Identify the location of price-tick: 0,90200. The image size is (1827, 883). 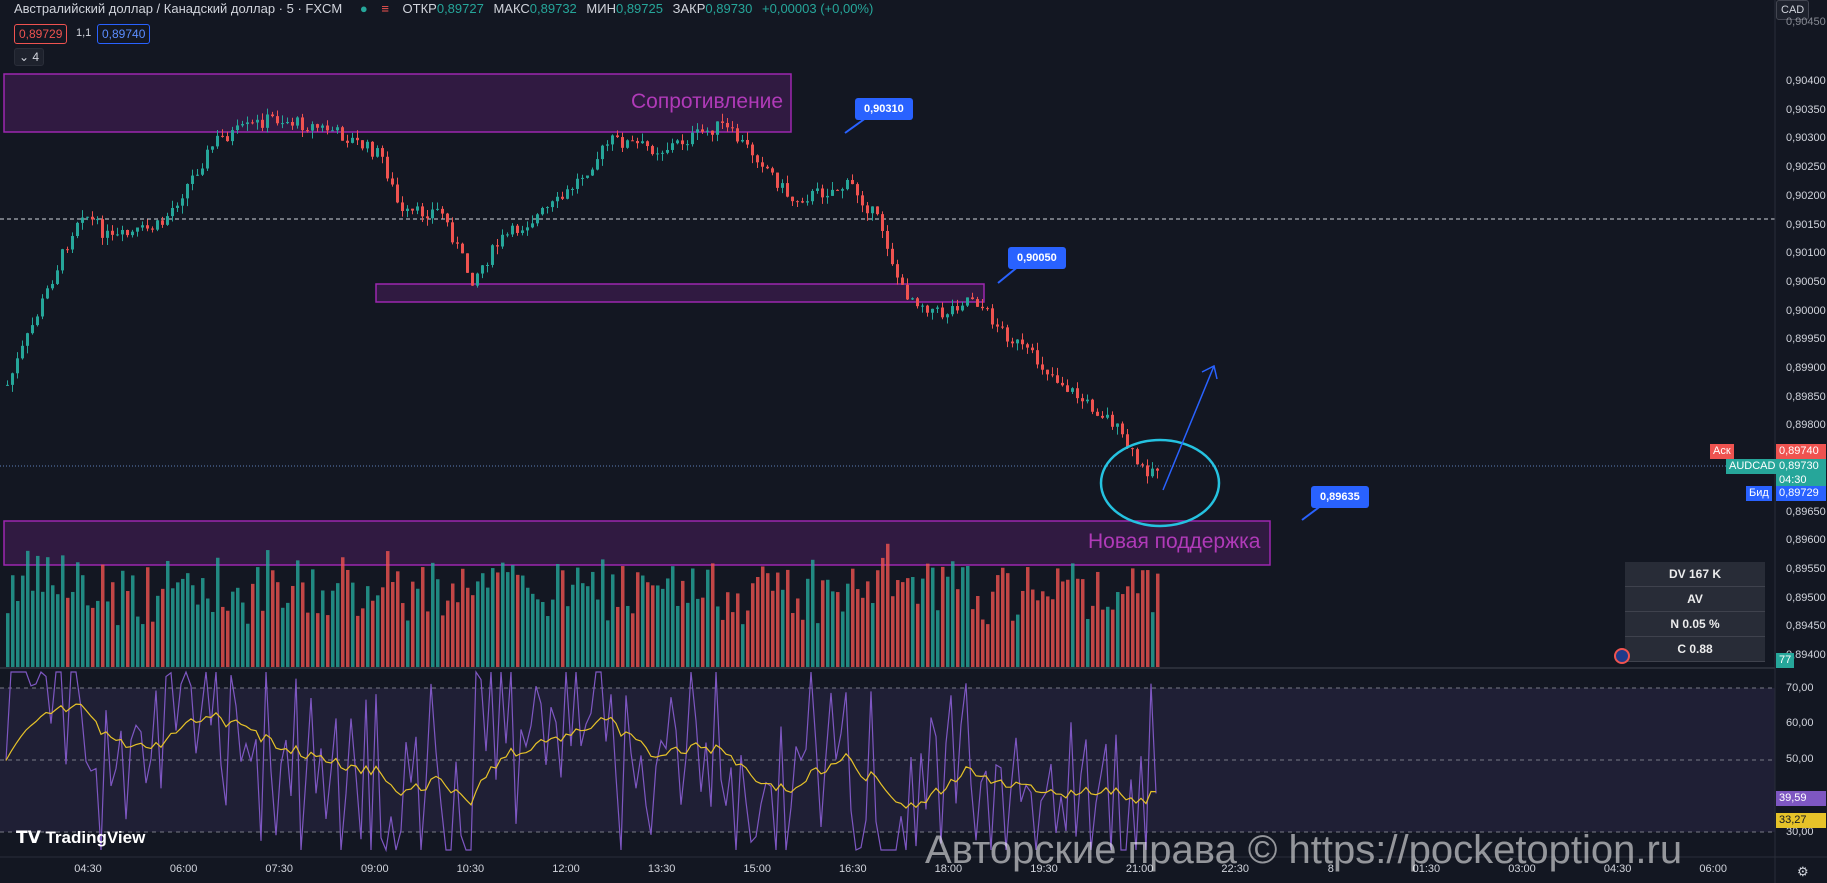
(1806, 195).